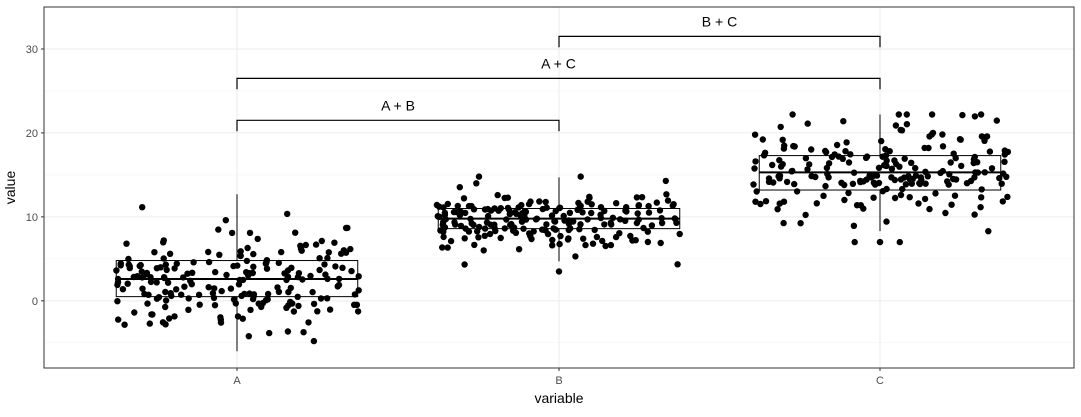 The height and width of the screenshot is (417, 1081). I want to click on x-tick-label: C, so click(880, 381).